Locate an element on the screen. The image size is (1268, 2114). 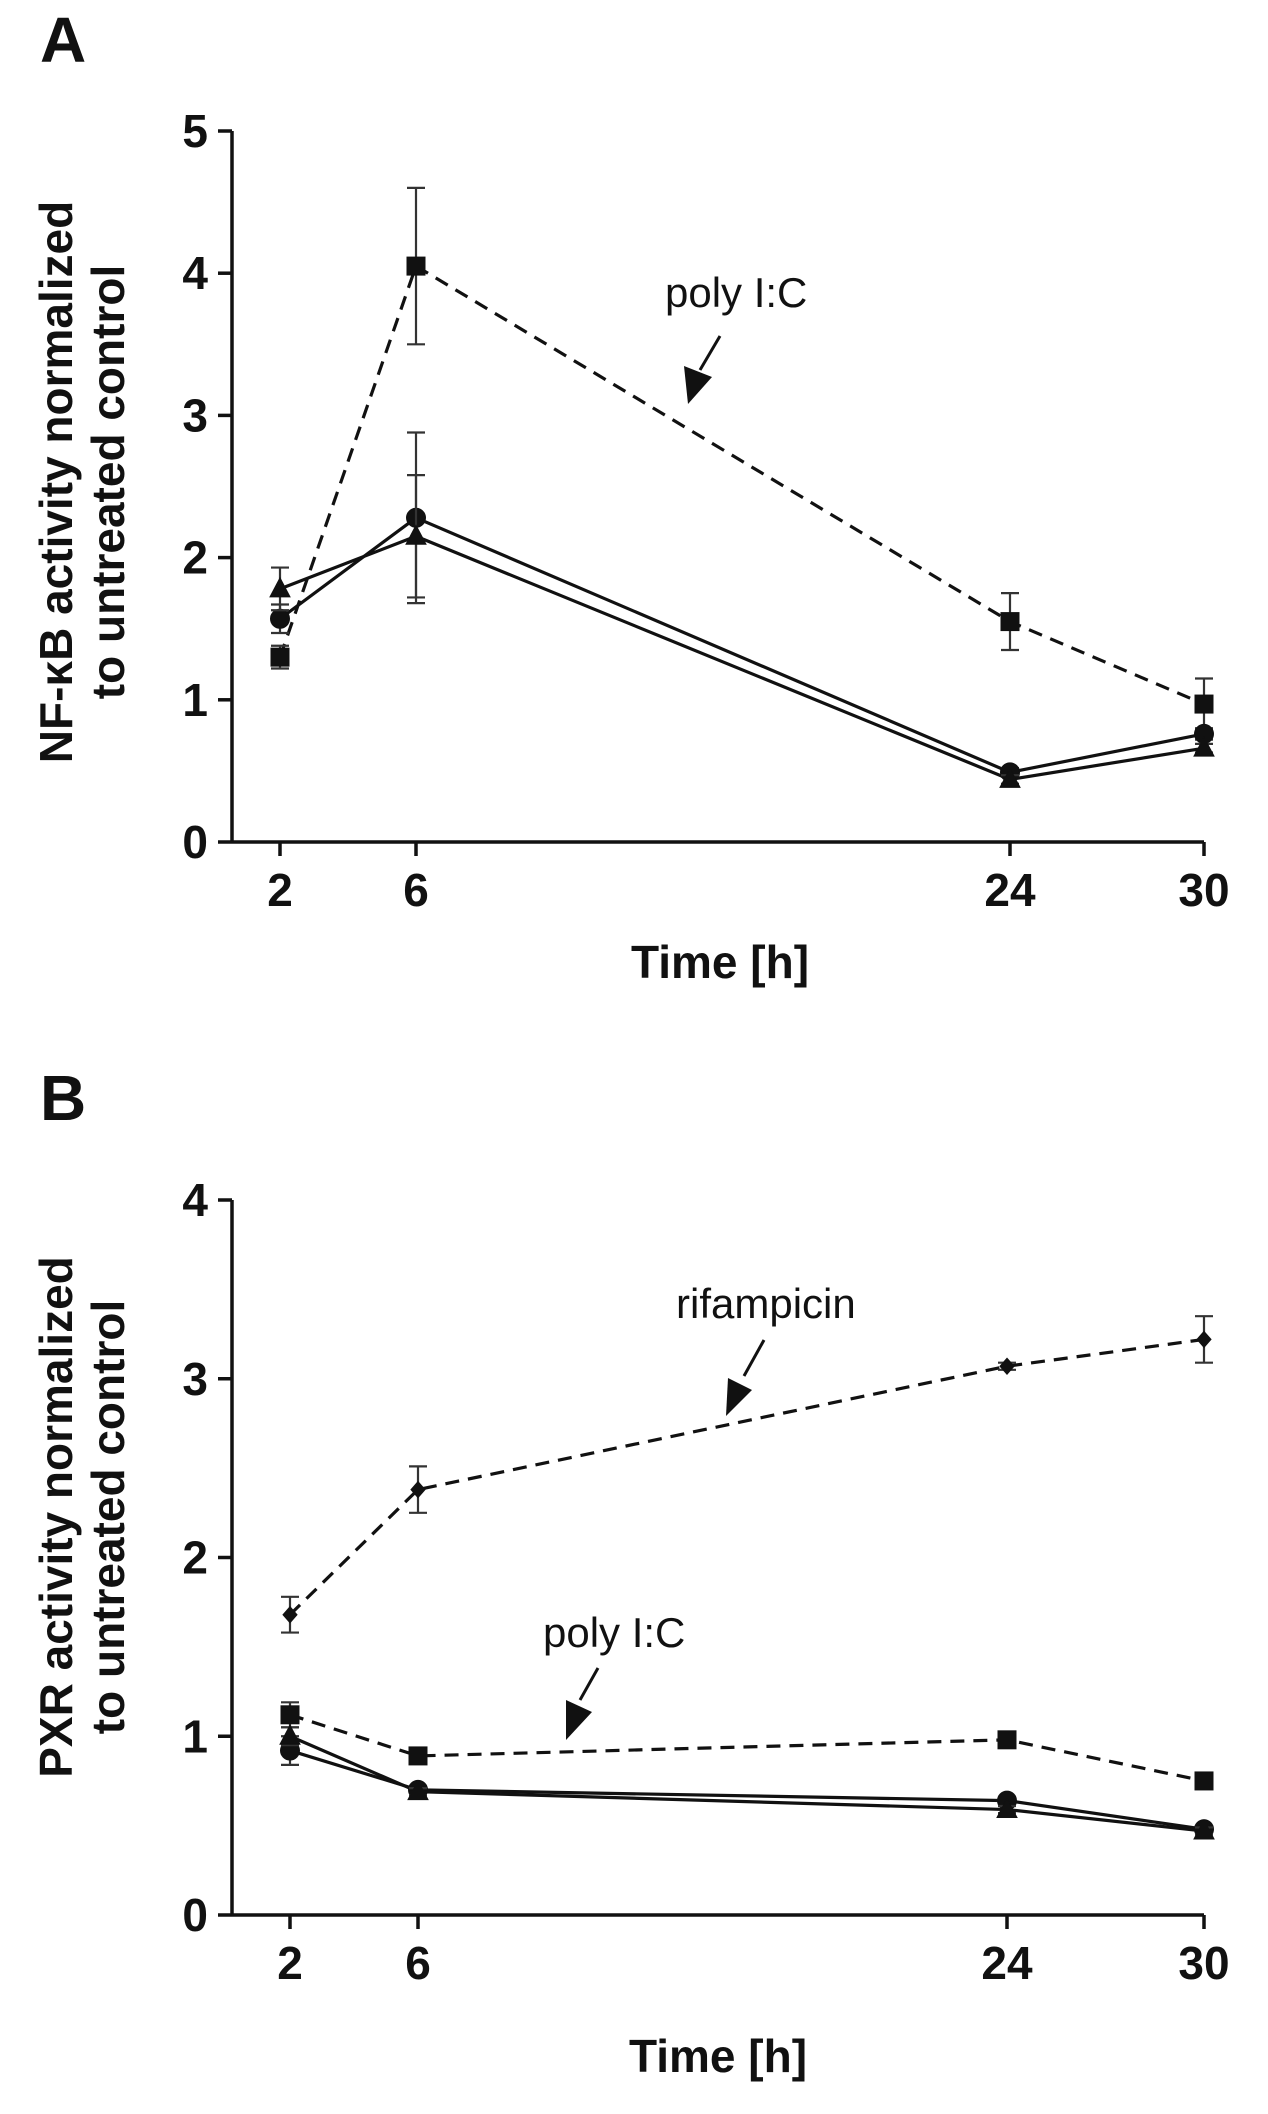
panel-b-x-tick-label-6: 6 is located at coordinates (418, 1963).